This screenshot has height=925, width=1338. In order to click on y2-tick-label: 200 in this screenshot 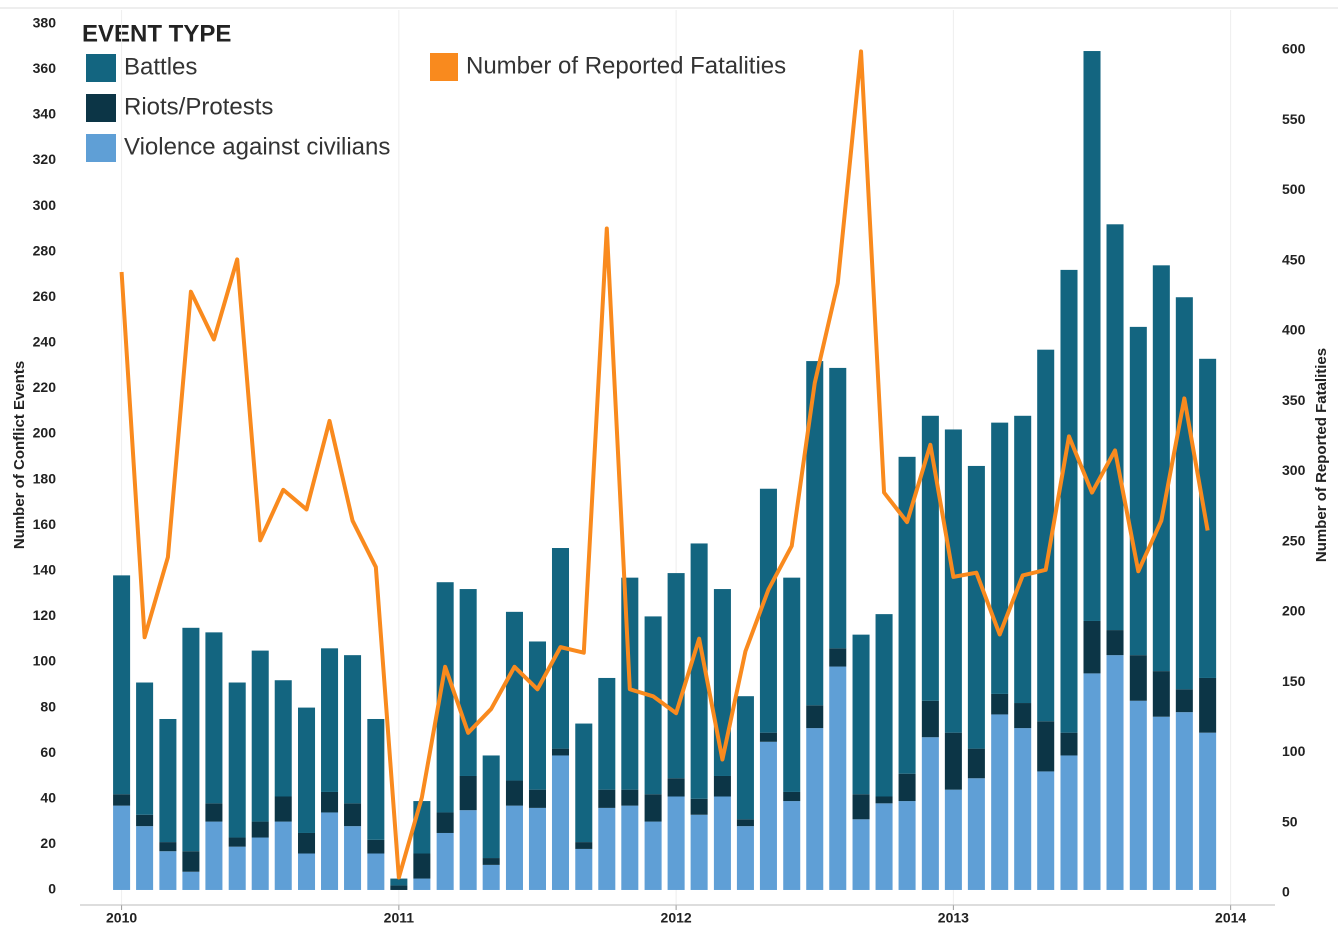, I will do `click(1294, 611)`.